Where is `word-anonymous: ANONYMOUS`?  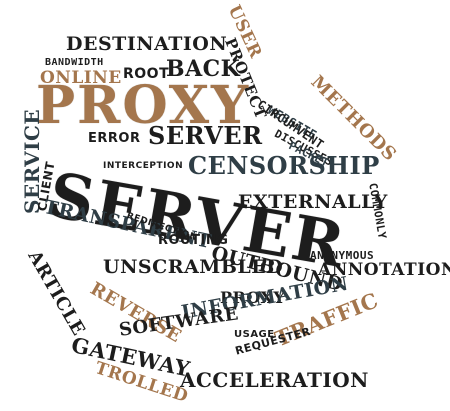
word-anonymous: ANONYMOUS is located at coordinates (342, 255).